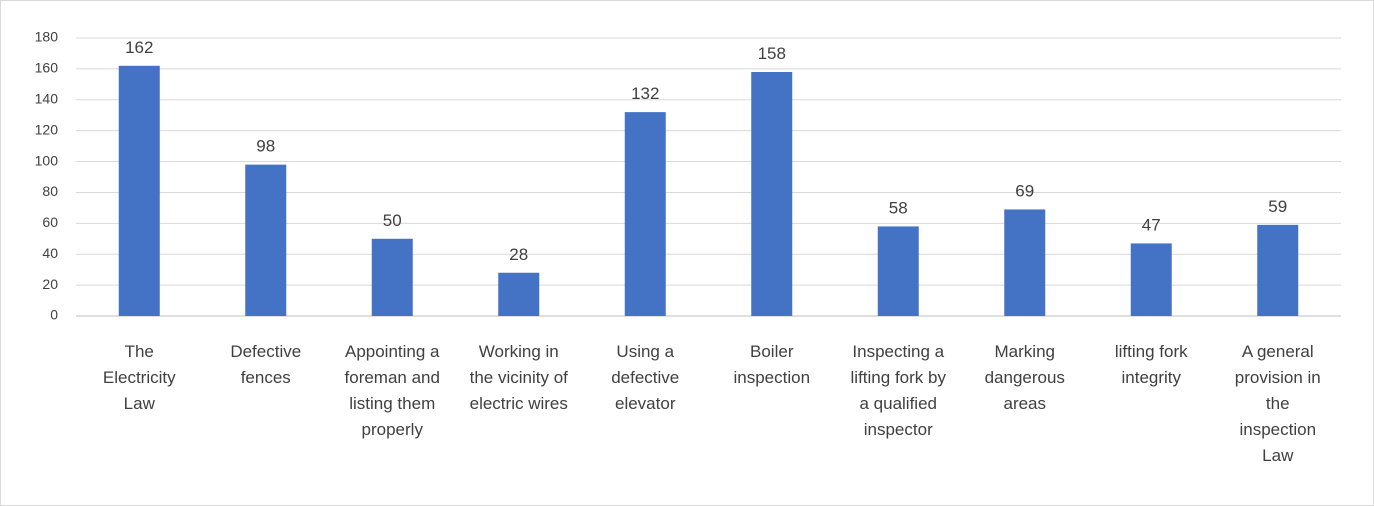 The image size is (1374, 506). What do you see at coordinates (898, 207) in the screenshot?
I see `data-label: 58` at bounding box center [898, 207].